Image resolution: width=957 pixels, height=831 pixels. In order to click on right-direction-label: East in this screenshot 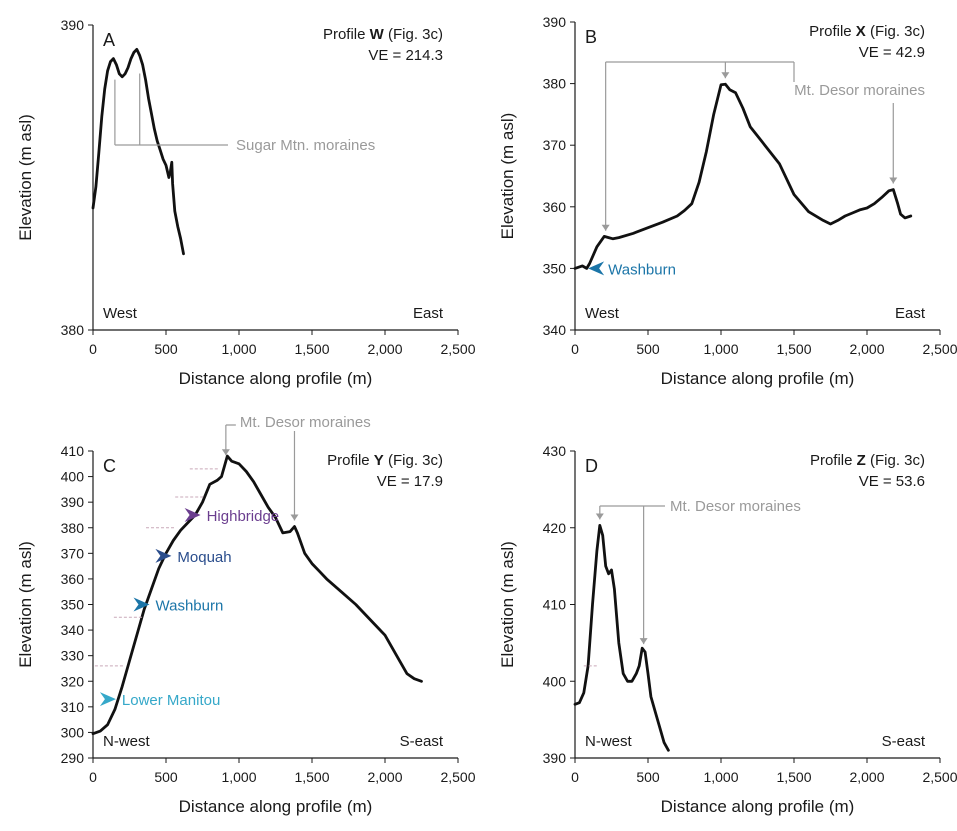, I will do `click(428, 313)`.